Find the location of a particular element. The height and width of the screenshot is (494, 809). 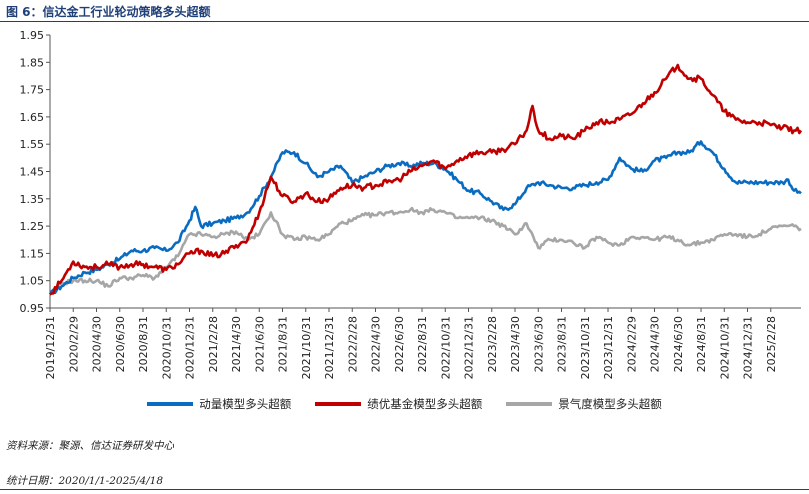

y-tick-label: 1.65 is located at coordinates (32, 117).